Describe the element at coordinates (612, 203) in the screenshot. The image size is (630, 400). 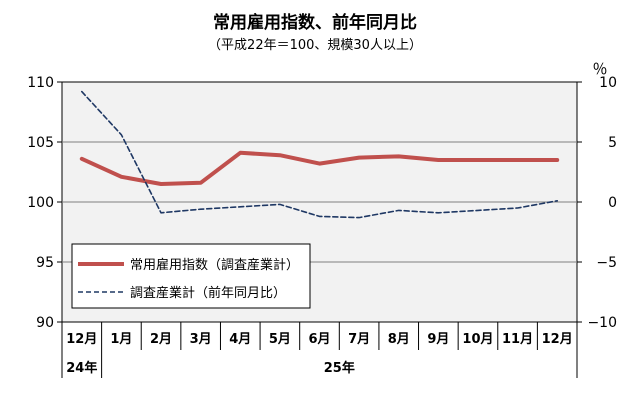
I see `right-tick-label: 0` at that location.